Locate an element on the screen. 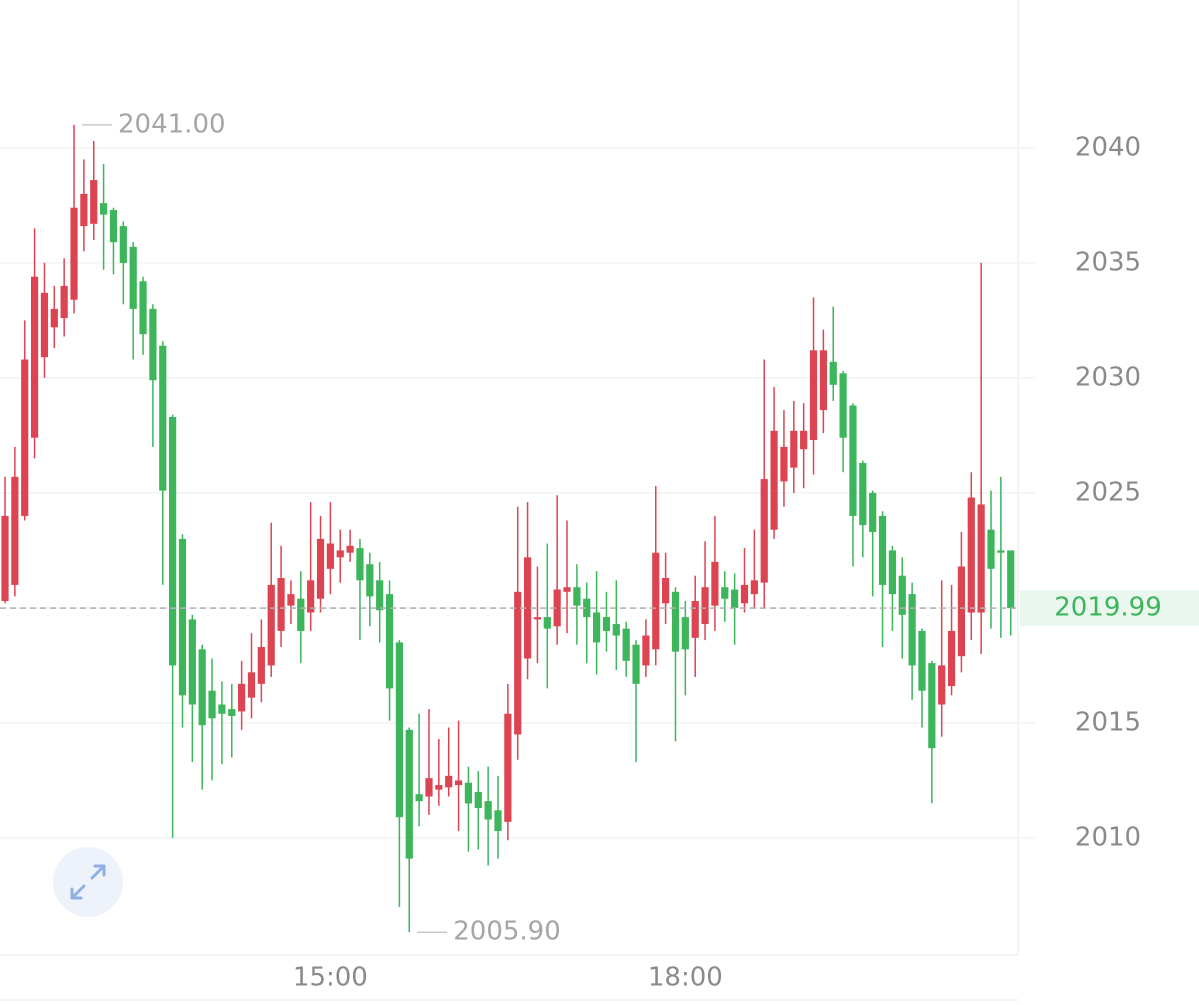 This screenshot has width=1199, height=1005. expand-circle is located at coordinates (88, 882).